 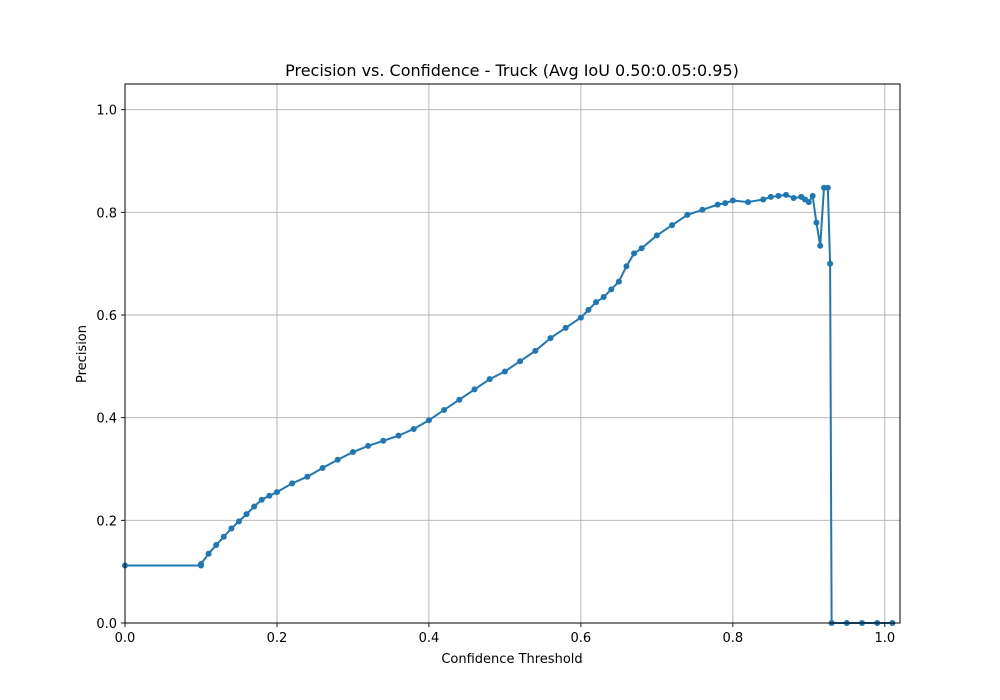 What do you see at coordinates (106, 213) in the screenshot?
I see `y-tick-label: 0.8` at bounding box center [106, 213].